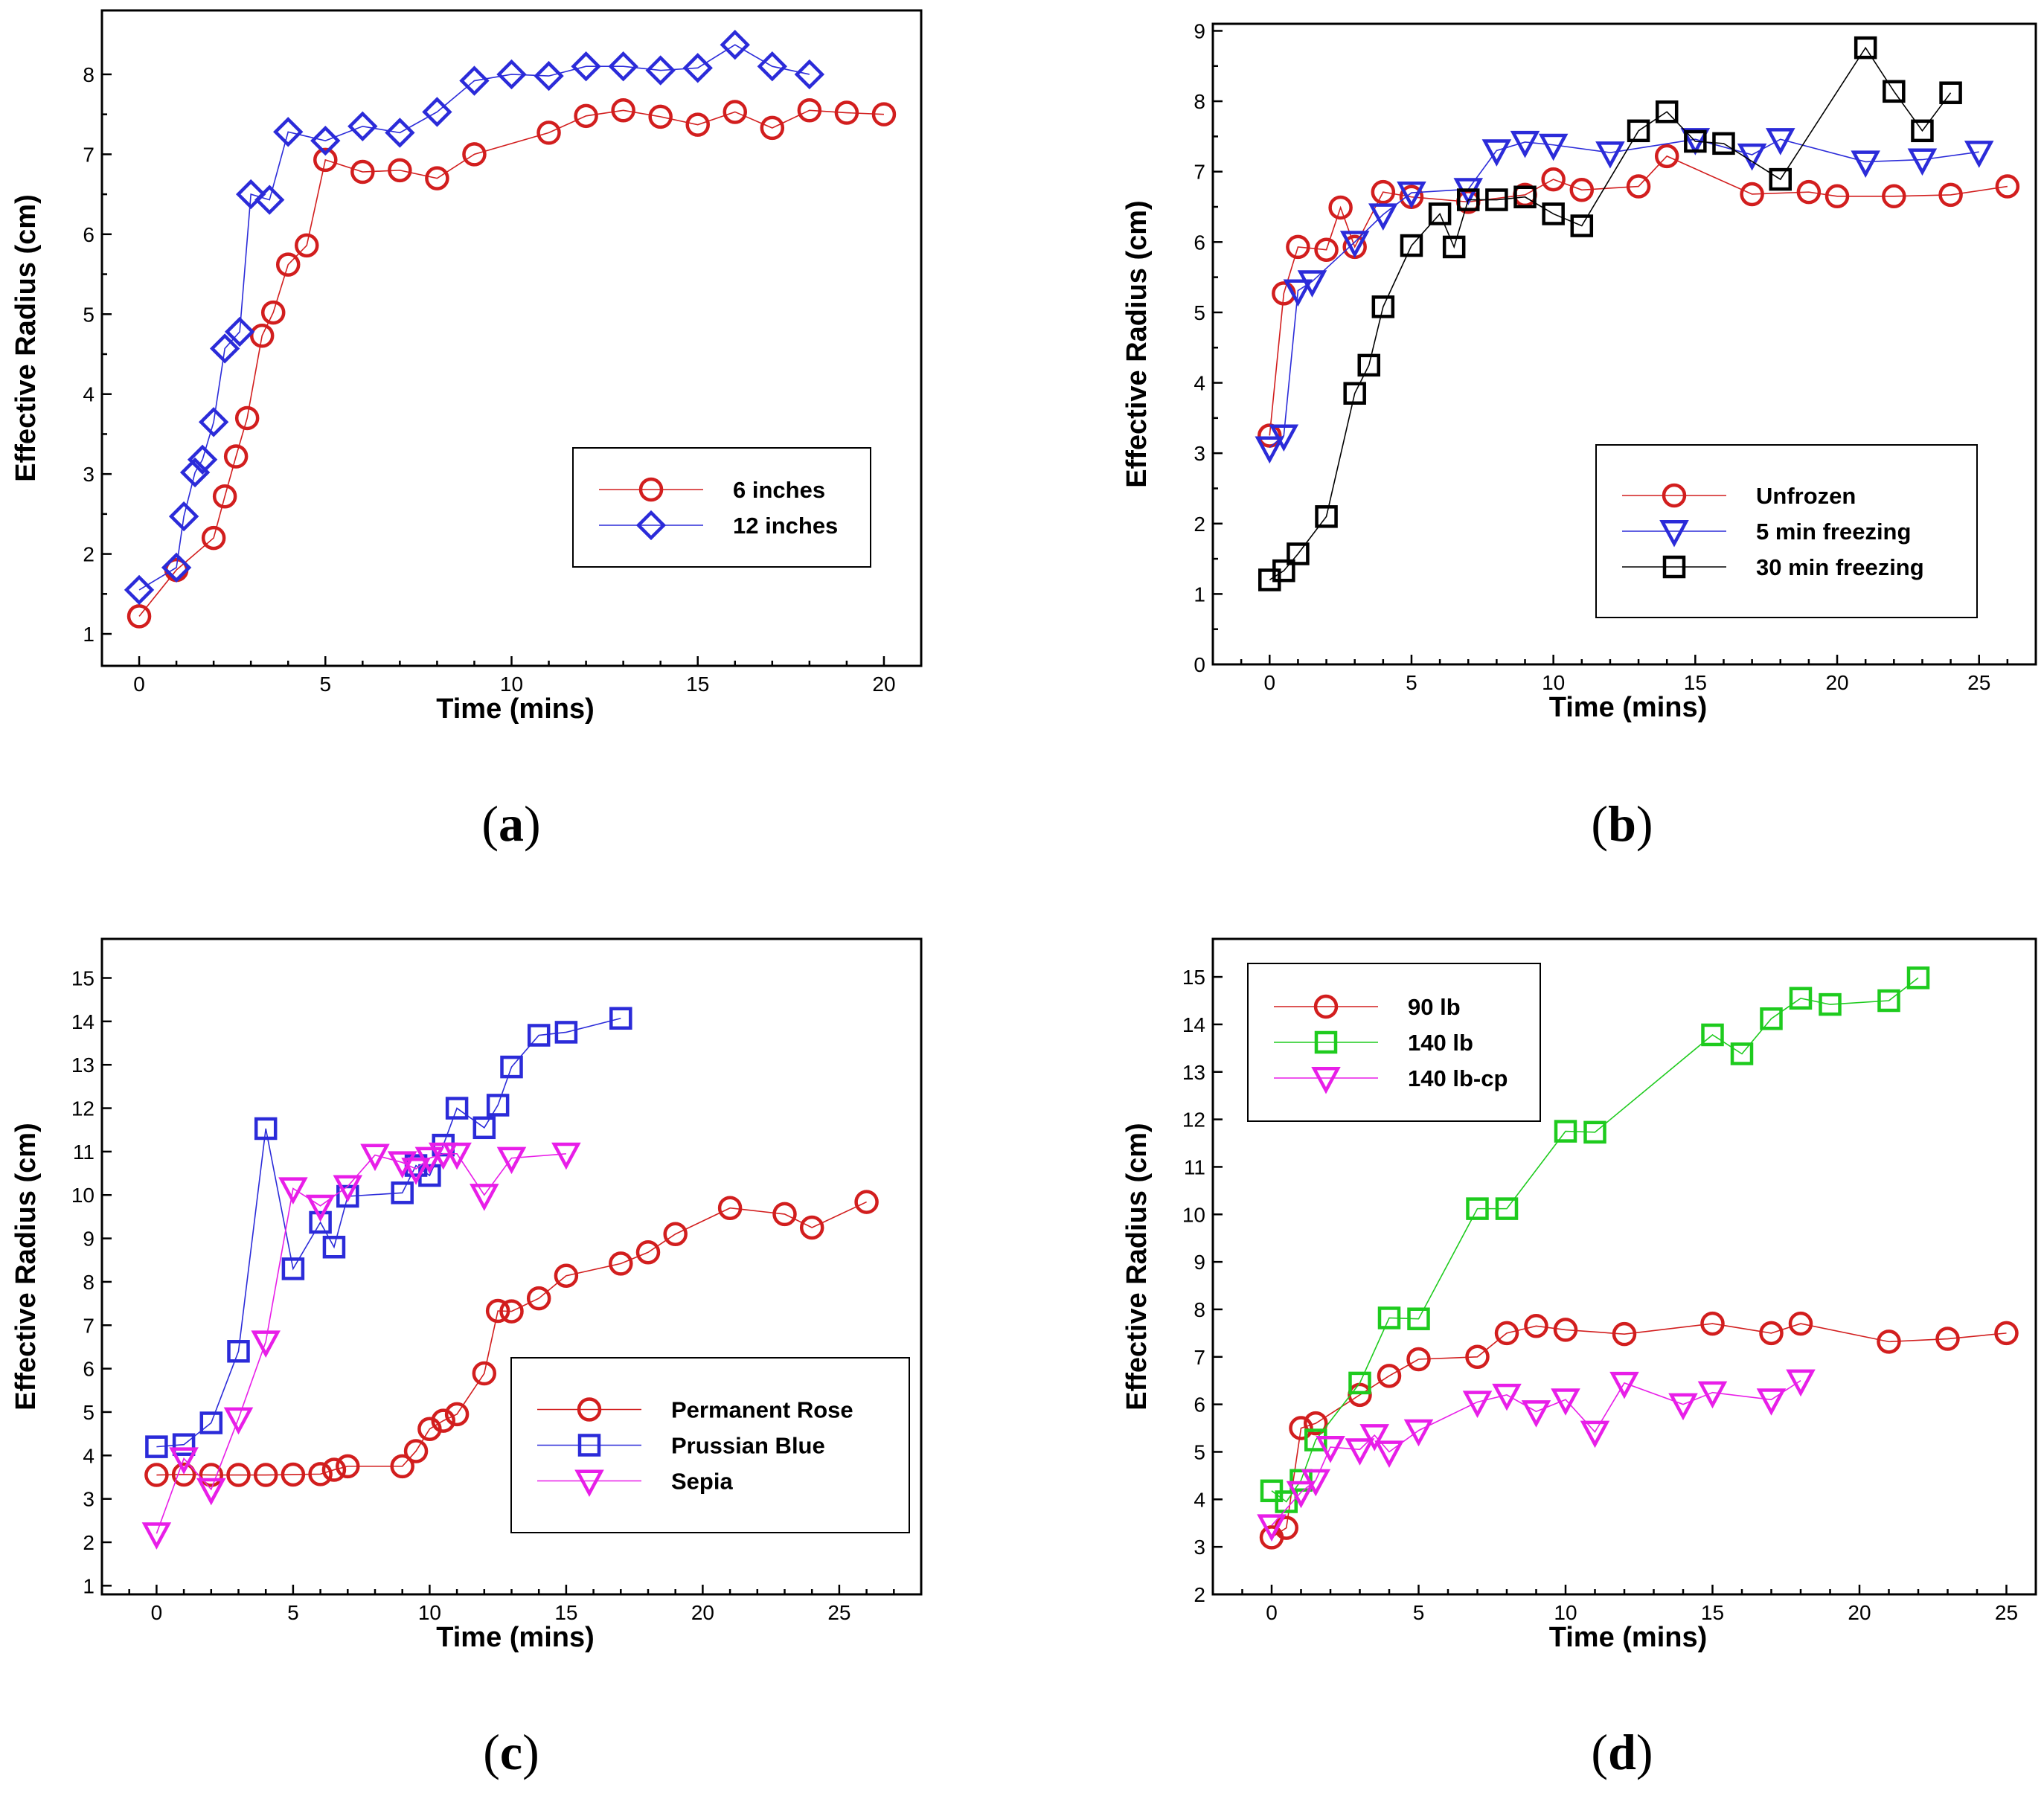  I want to click on legend-item: Prussian Blue, so click(681, 1446).